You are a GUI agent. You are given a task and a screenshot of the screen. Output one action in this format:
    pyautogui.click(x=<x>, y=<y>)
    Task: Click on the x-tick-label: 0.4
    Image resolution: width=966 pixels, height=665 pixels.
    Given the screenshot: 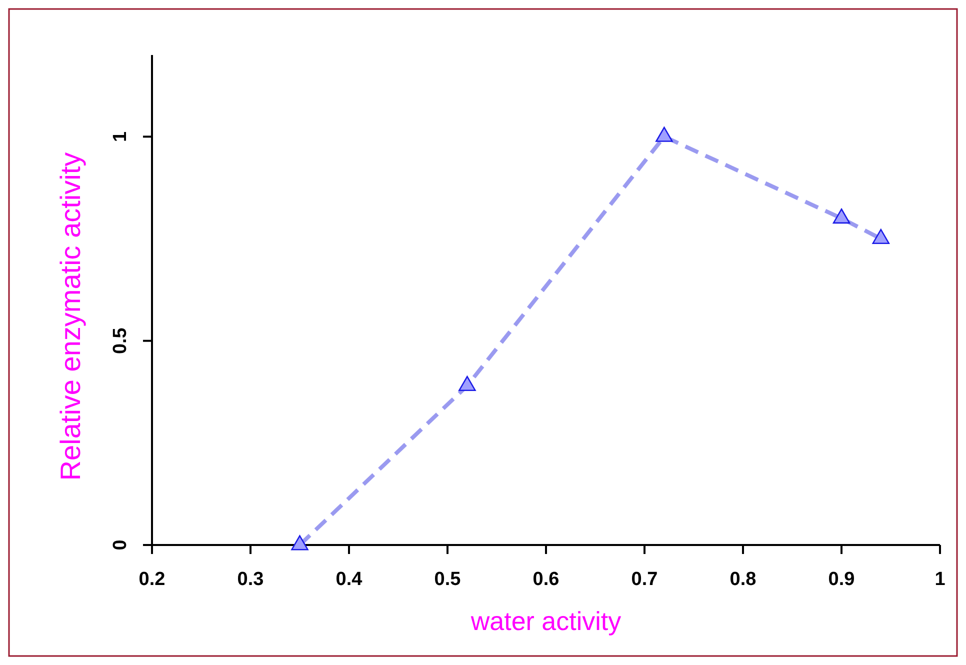 What is the action you would take?
    pyautogui.click(x=349, y=579)
    